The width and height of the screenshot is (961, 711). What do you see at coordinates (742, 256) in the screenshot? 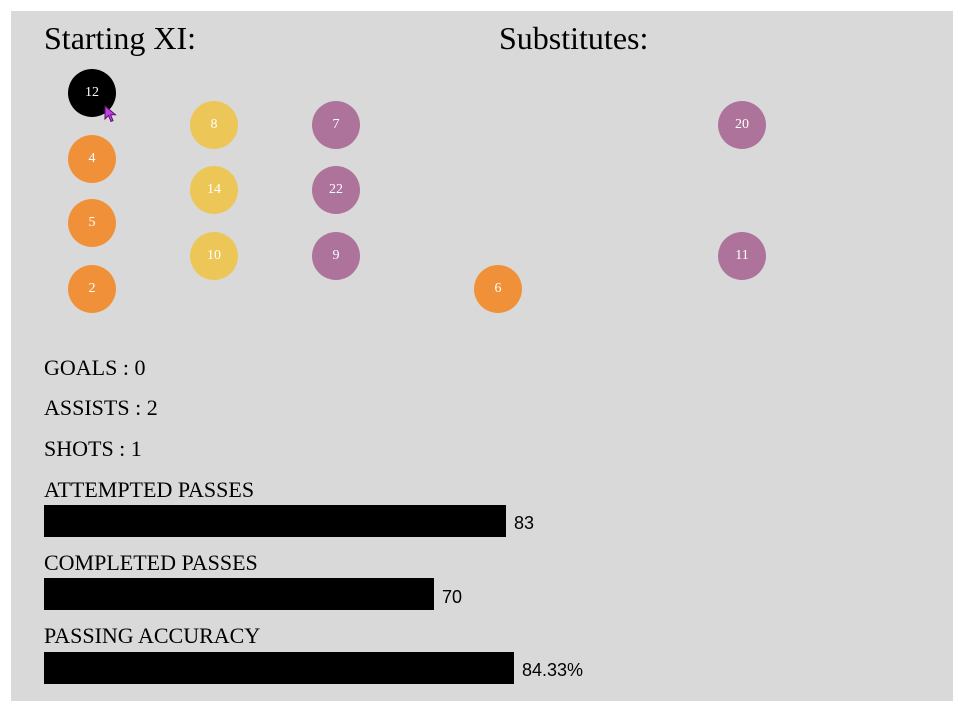
I see `player-token-11: 11` at bounding box center [742, 256].